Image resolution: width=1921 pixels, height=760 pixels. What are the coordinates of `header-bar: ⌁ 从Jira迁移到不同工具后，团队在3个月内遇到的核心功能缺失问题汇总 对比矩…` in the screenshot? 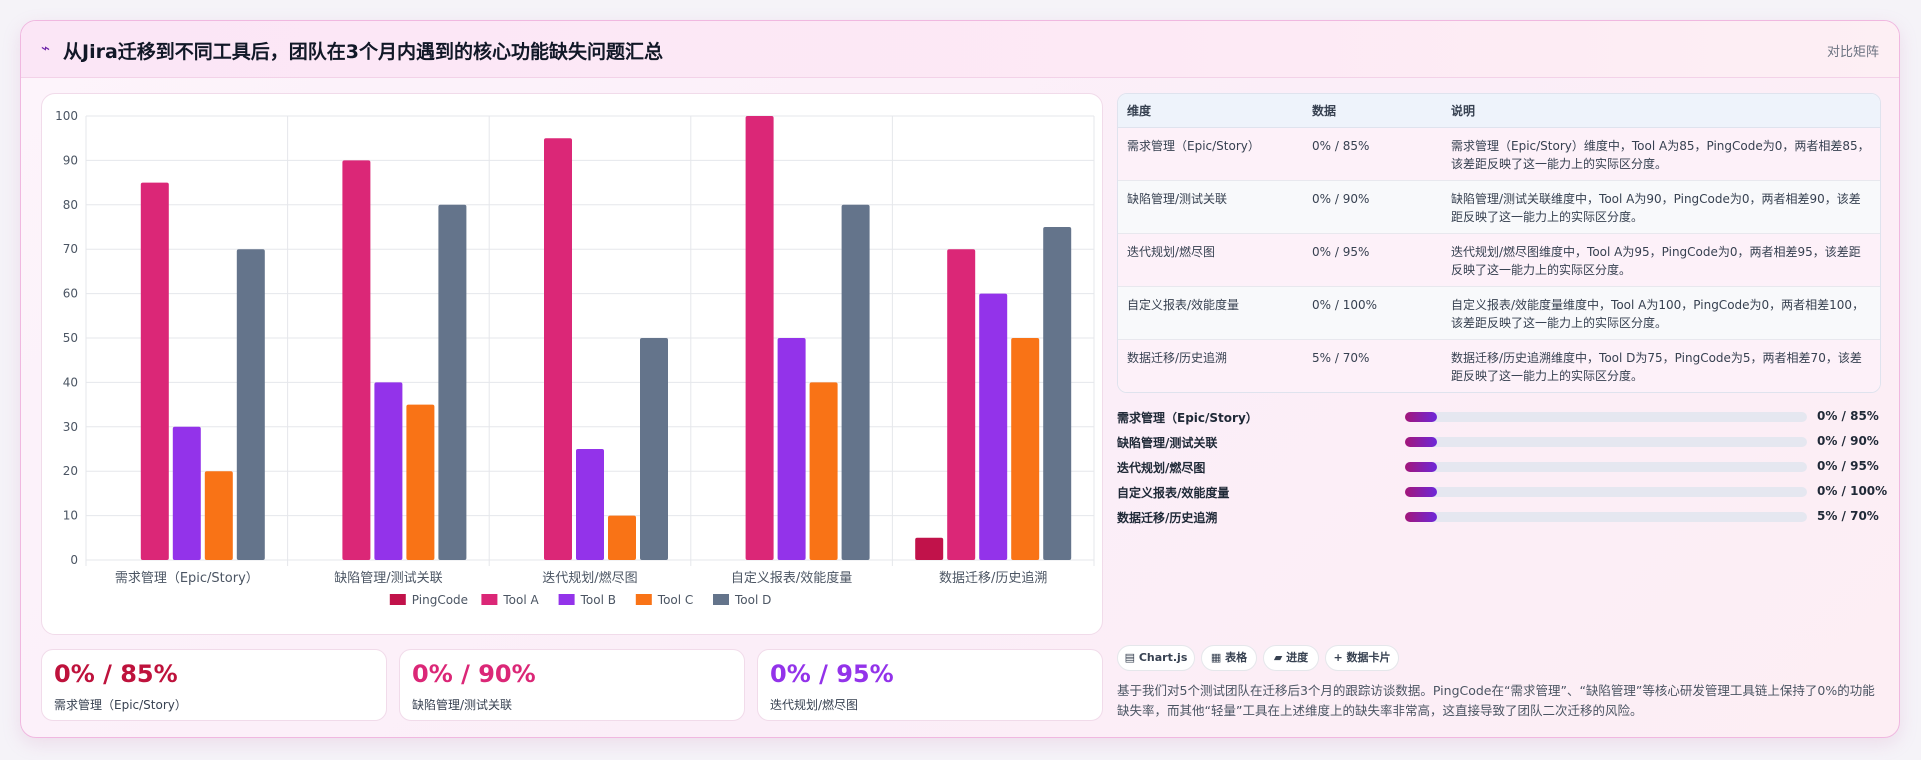 It's located at (960, 49).